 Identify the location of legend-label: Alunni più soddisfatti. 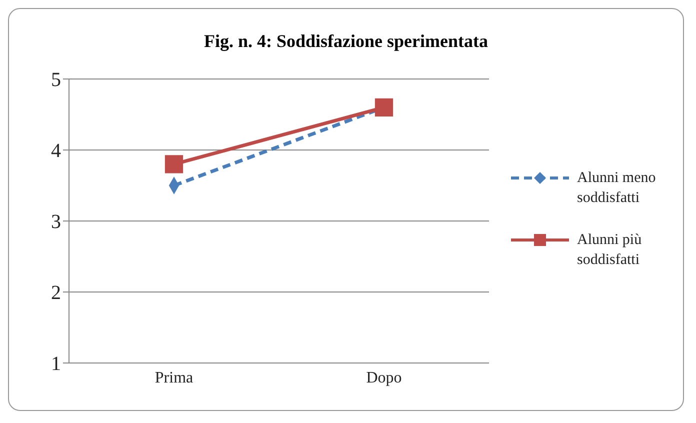
(610, 250).